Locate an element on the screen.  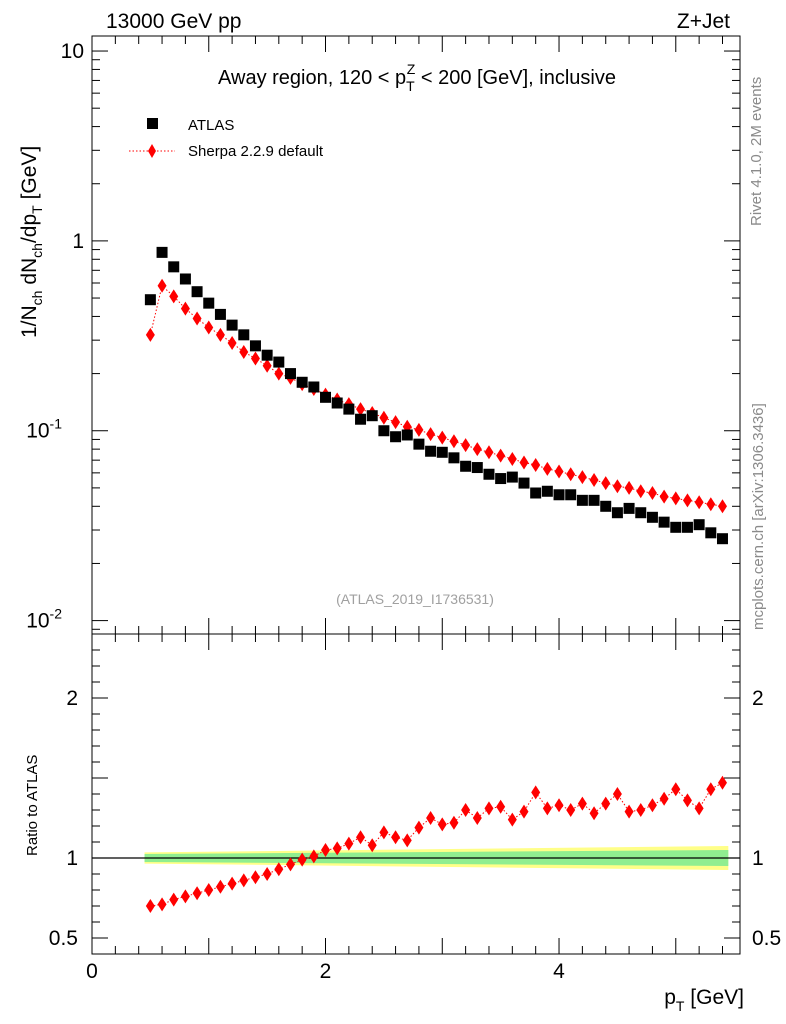
tick-exponent: -1 is located at coordinates (56, 424).